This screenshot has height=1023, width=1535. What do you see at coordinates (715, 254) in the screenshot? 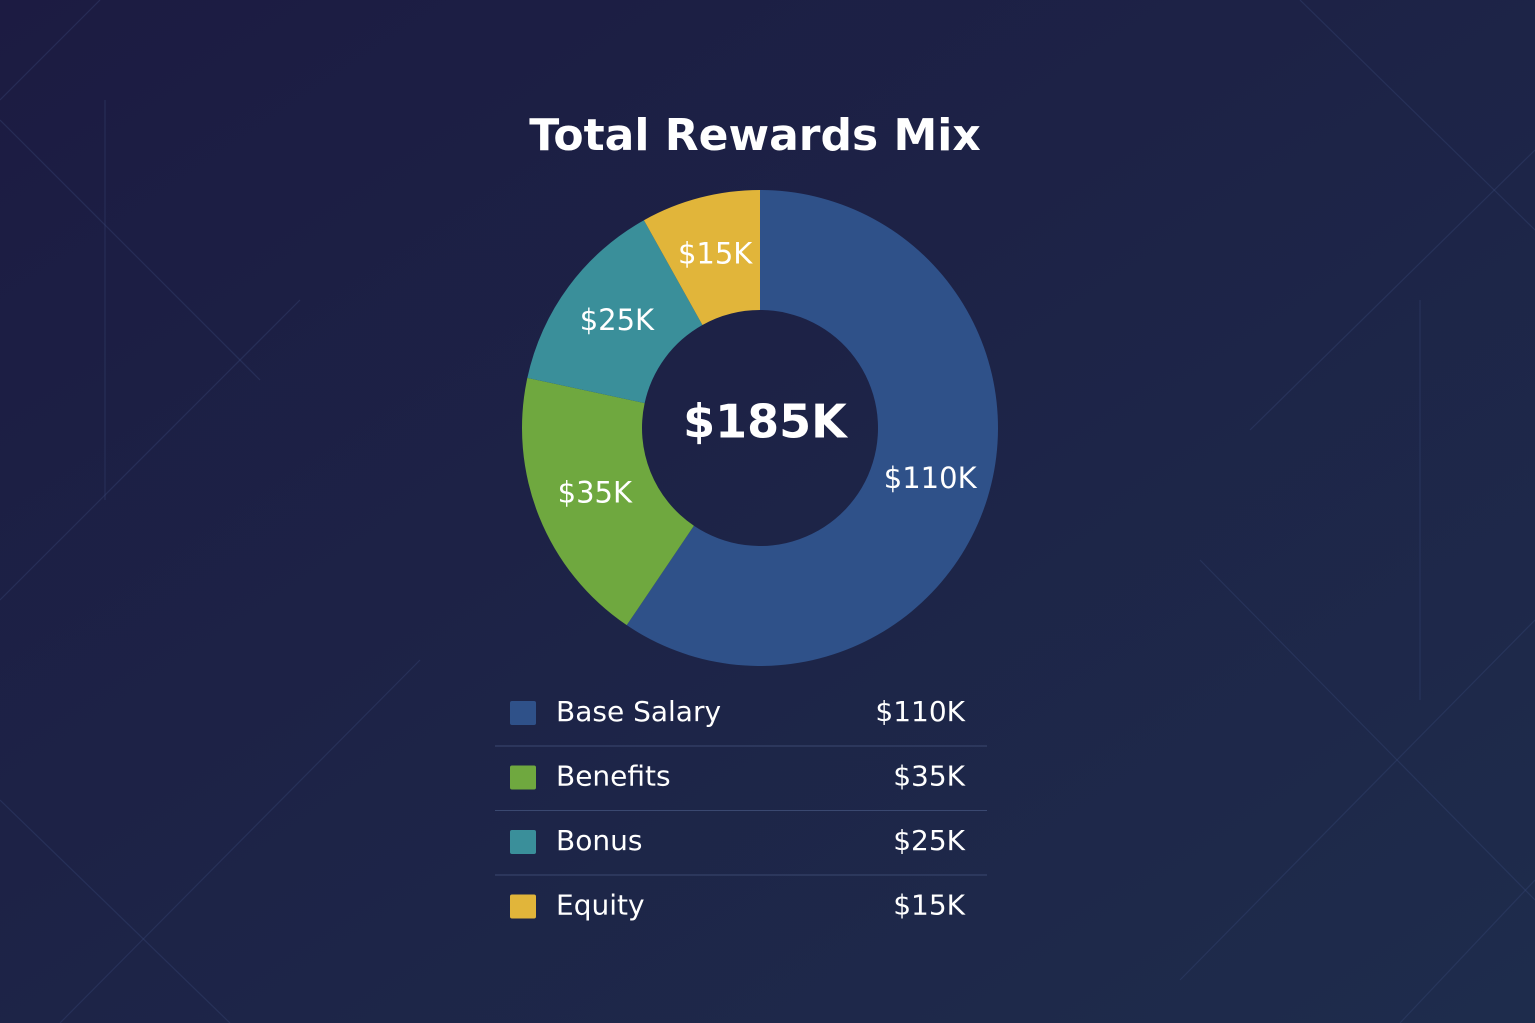
I see `slice-label: $15K` at bounding box center [715, 254].